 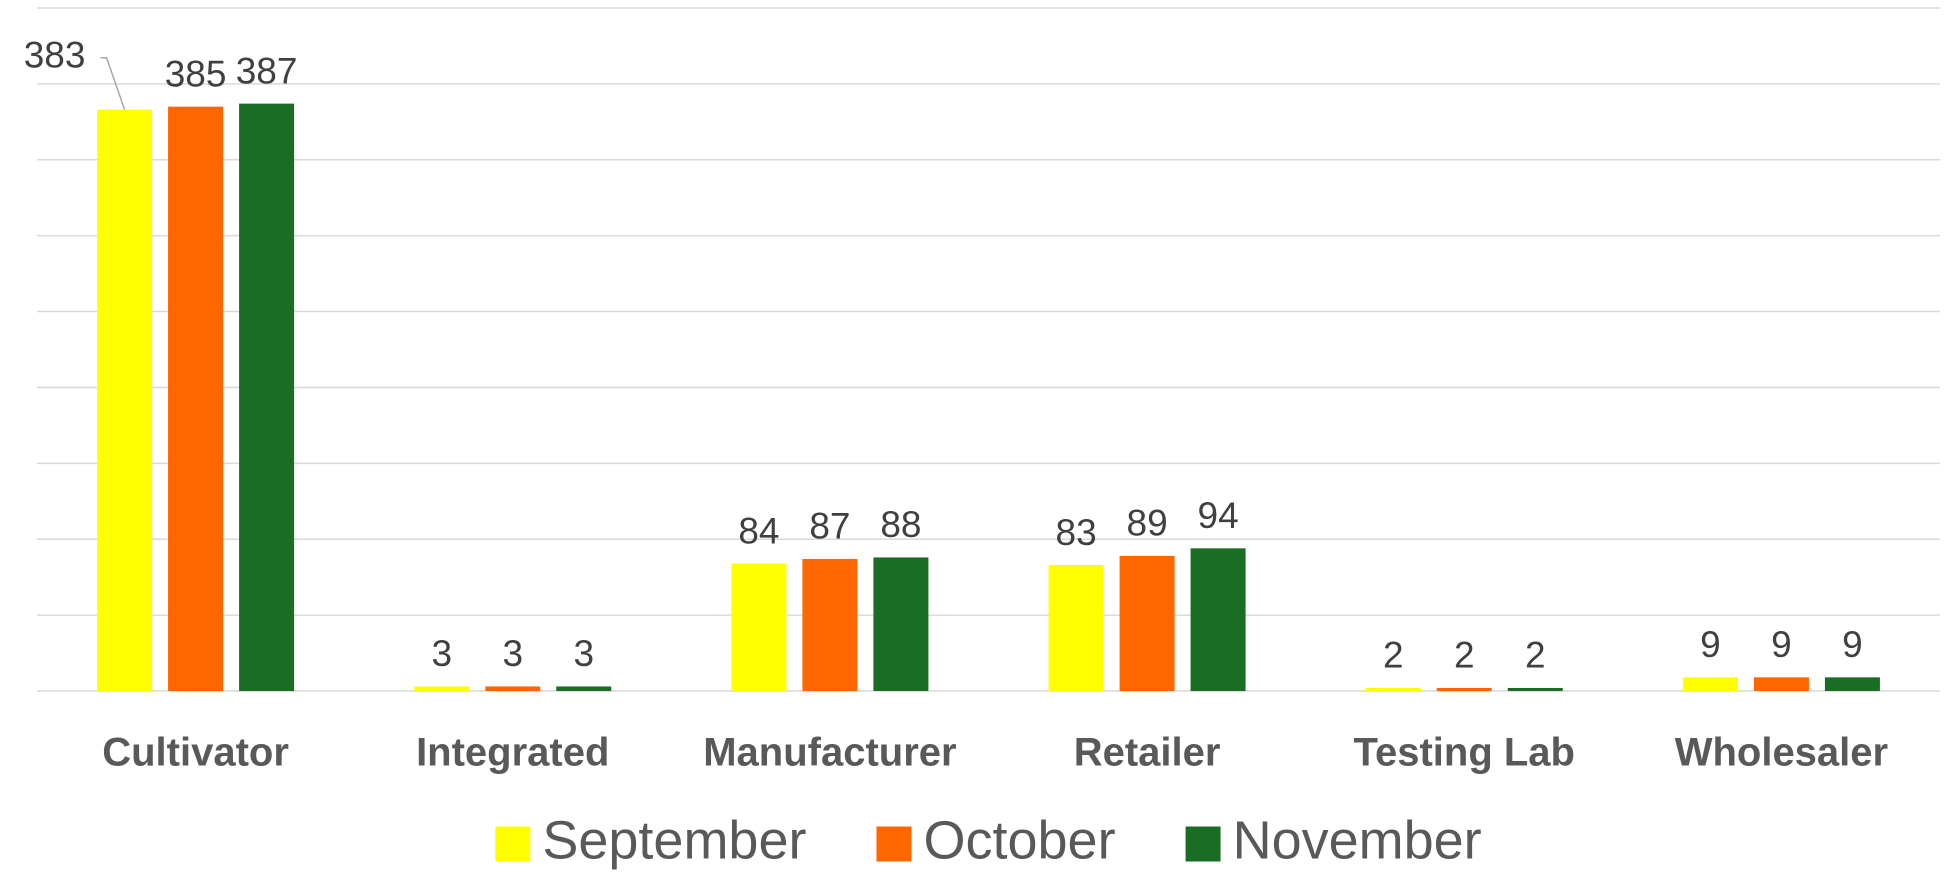 What do you see at coordinates (1019, 840) in the screenshot?
I see `legend-label: October` at bounding box center [1019, 840].